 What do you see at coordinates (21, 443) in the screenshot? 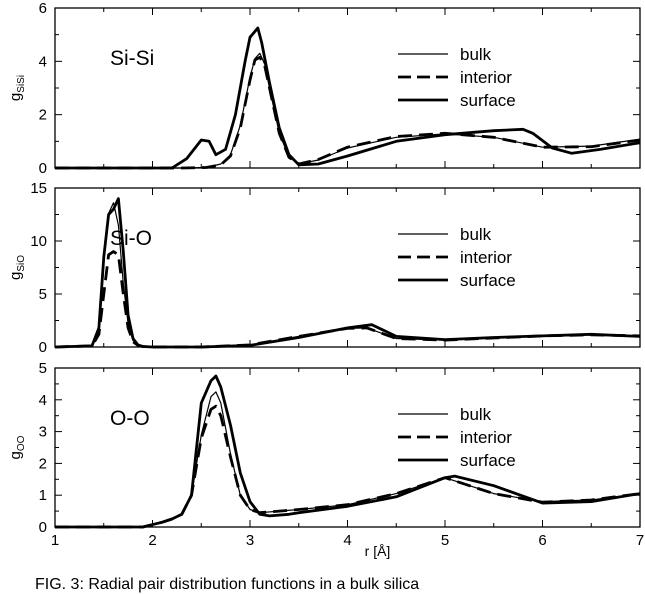
I see `y-axis-label-sub: OO` at bounding box center [21, 443].